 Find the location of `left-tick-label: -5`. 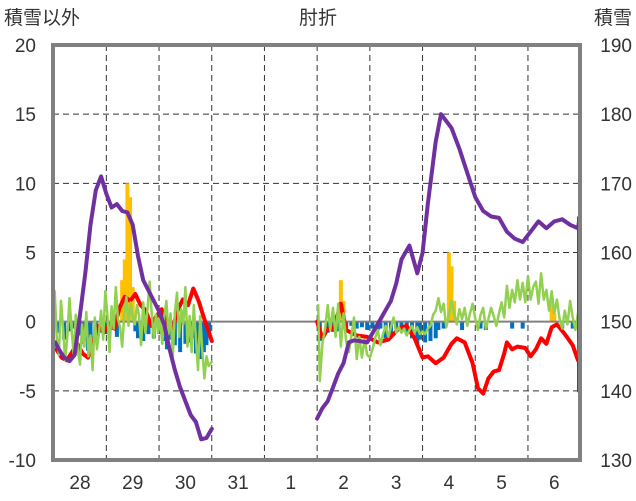

left-tick-label: -5 is located at coordinates (27, 392).